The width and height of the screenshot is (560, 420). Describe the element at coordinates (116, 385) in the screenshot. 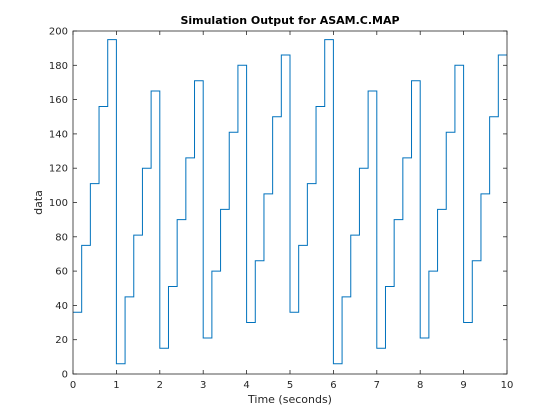

I see `x-tick-label: 1` at that location.